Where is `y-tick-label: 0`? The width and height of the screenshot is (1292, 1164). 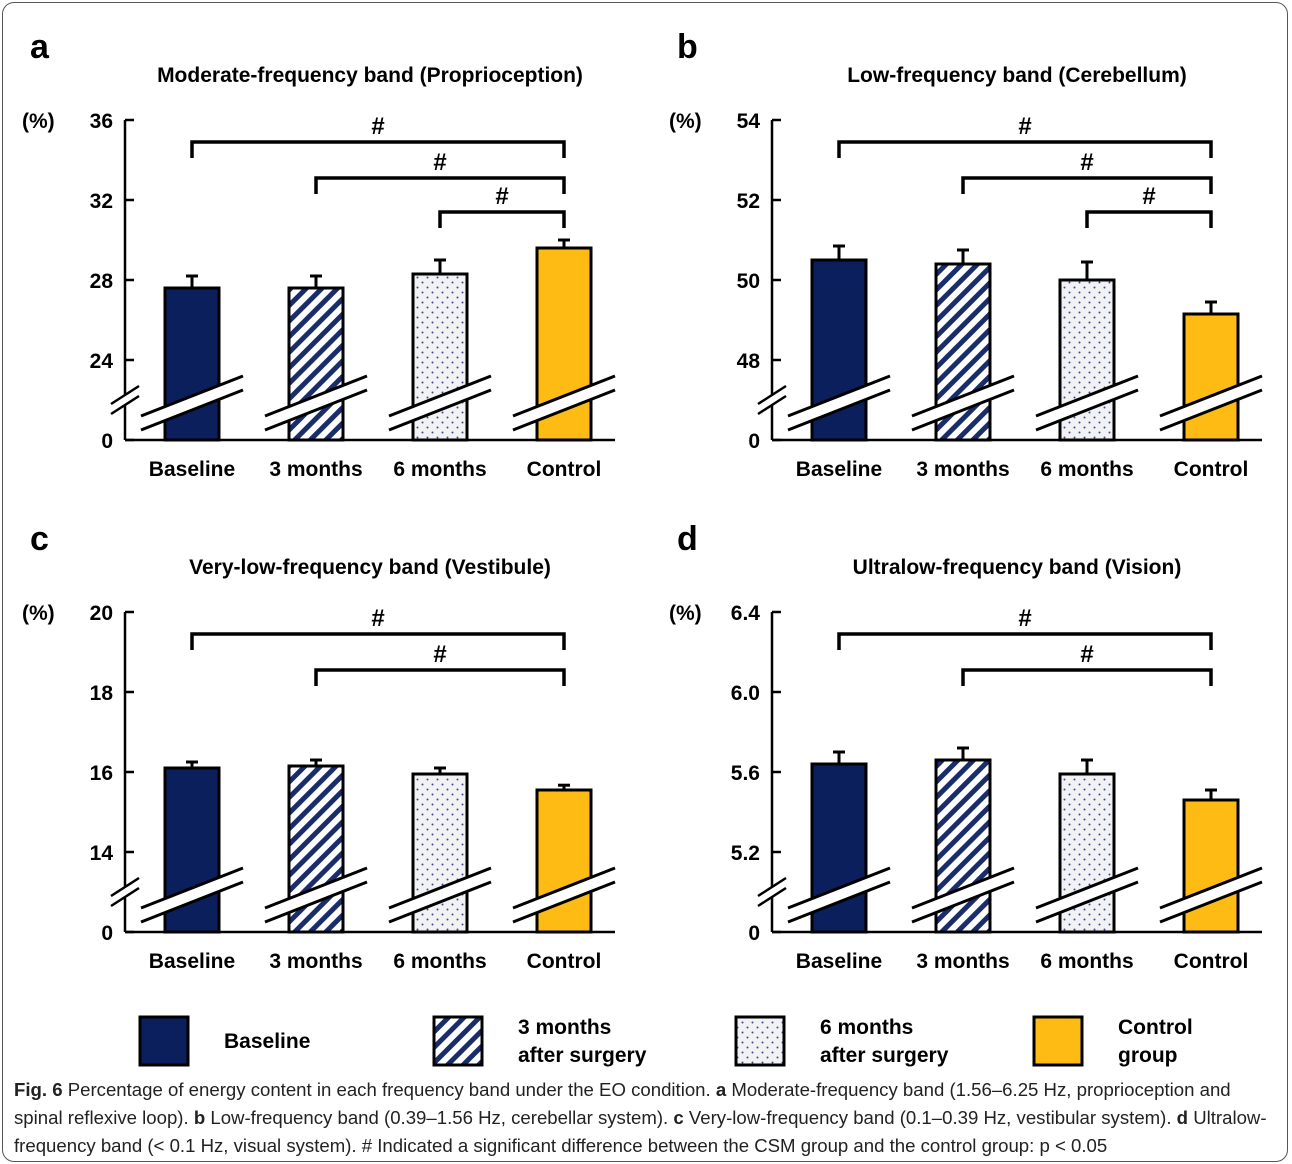
y-tick-label: 0 is located at coordinates (754, 441).